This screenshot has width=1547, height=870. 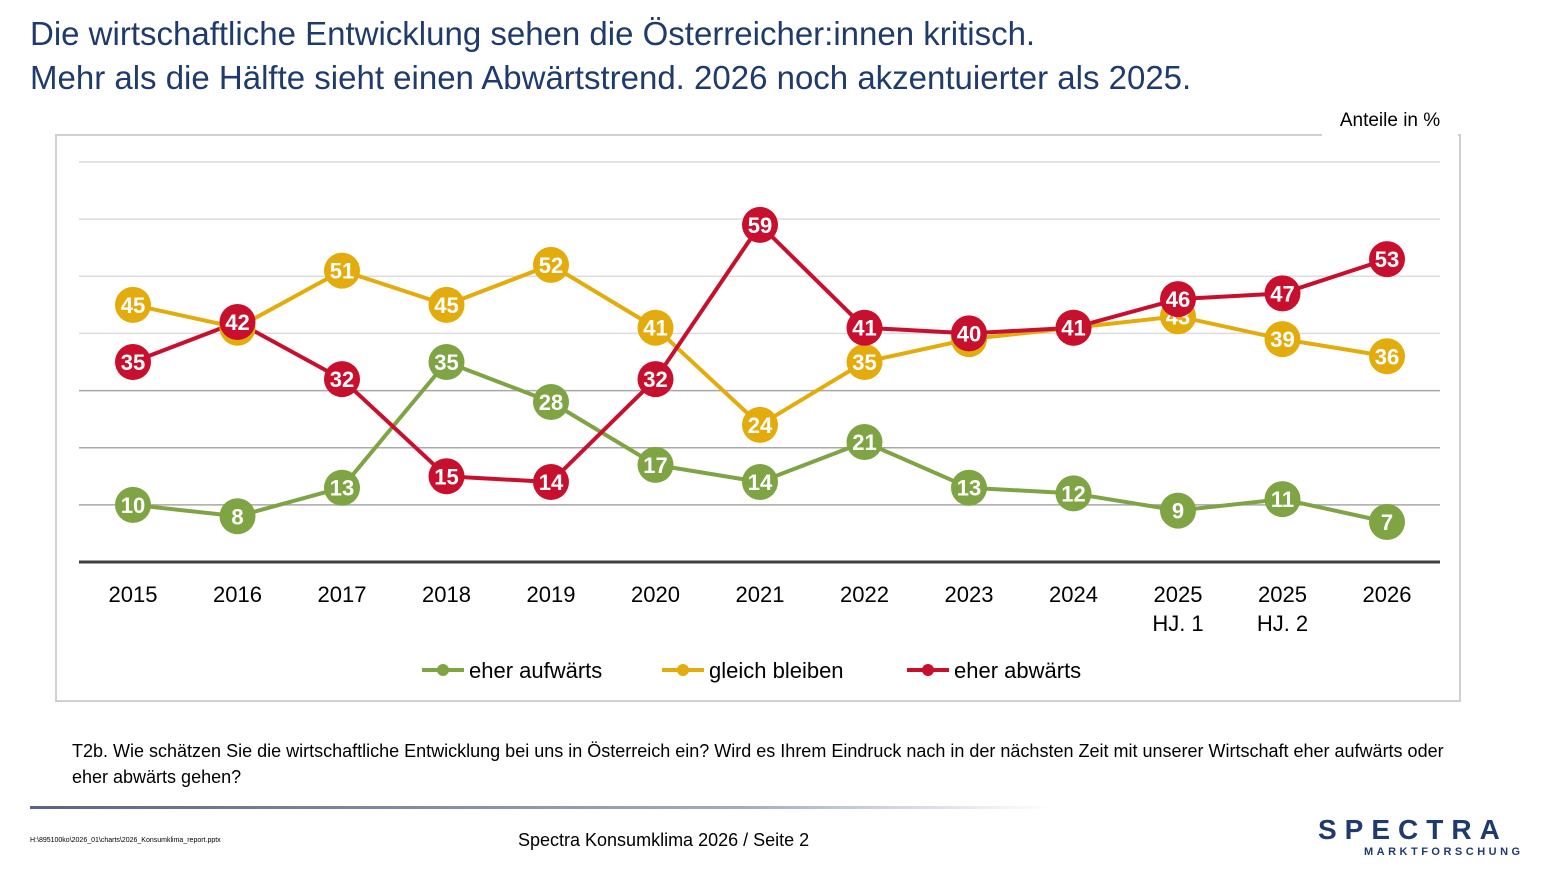 What do you see at coordinates (655, 594) in the screenshot?
I see `x-tick-label: 2020` at bounding box center [655, 594].